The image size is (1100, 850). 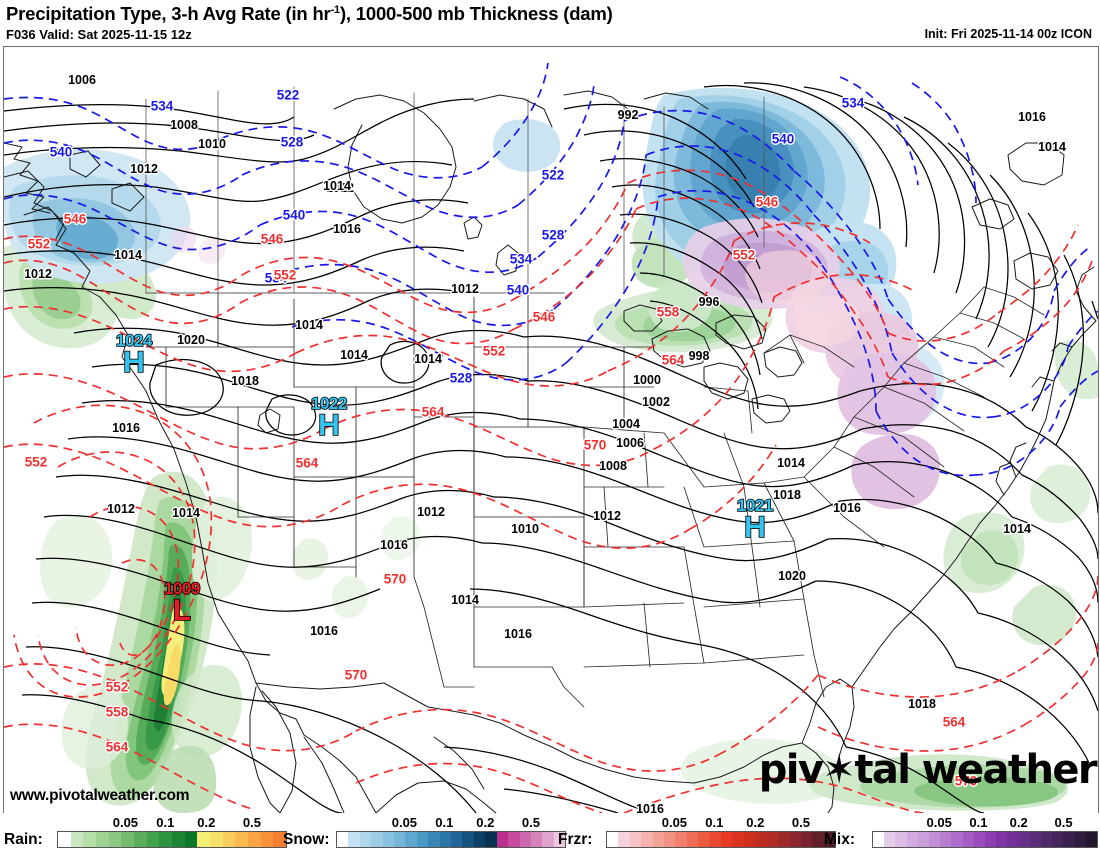 I want to click on legend-colorbar-frzr, so click(x=721, y=839).